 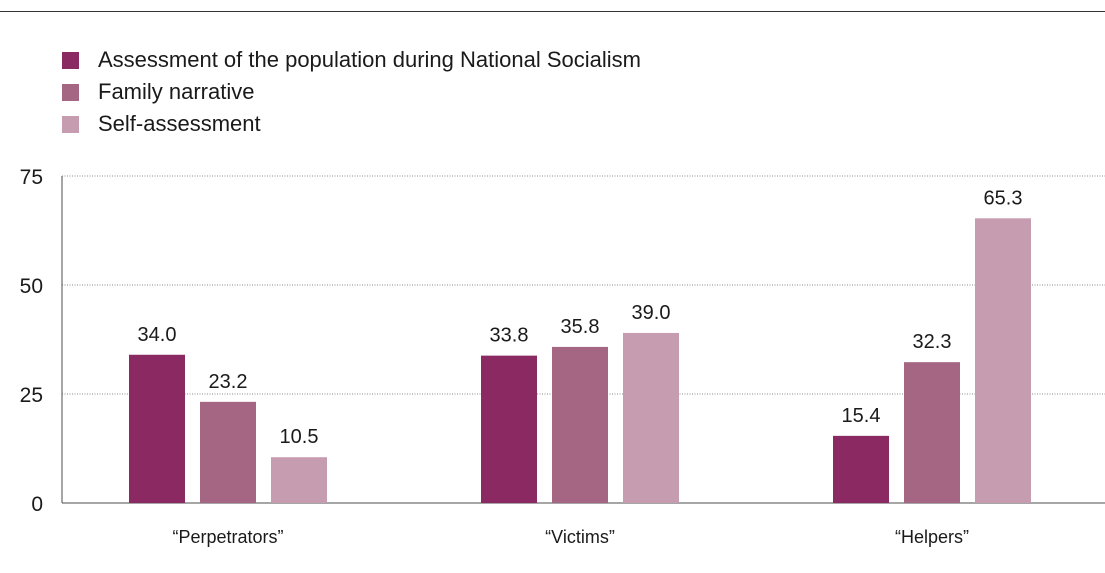 What do you see at coordinates (70, 92) in the screenshot?
I see `legend-swatch-family-narrative` at bounding box center [70, 92].